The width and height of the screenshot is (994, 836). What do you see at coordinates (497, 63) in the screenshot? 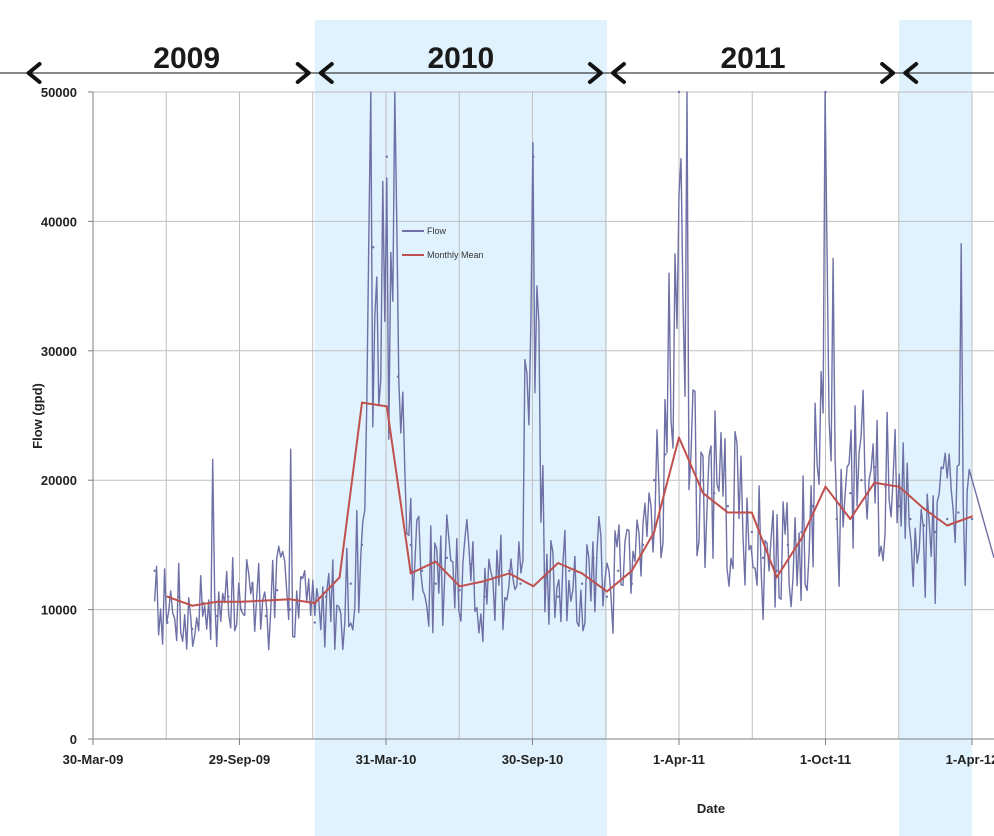
I see `year-markers: 2009 2010 2011` at bounding box center [497, 63].